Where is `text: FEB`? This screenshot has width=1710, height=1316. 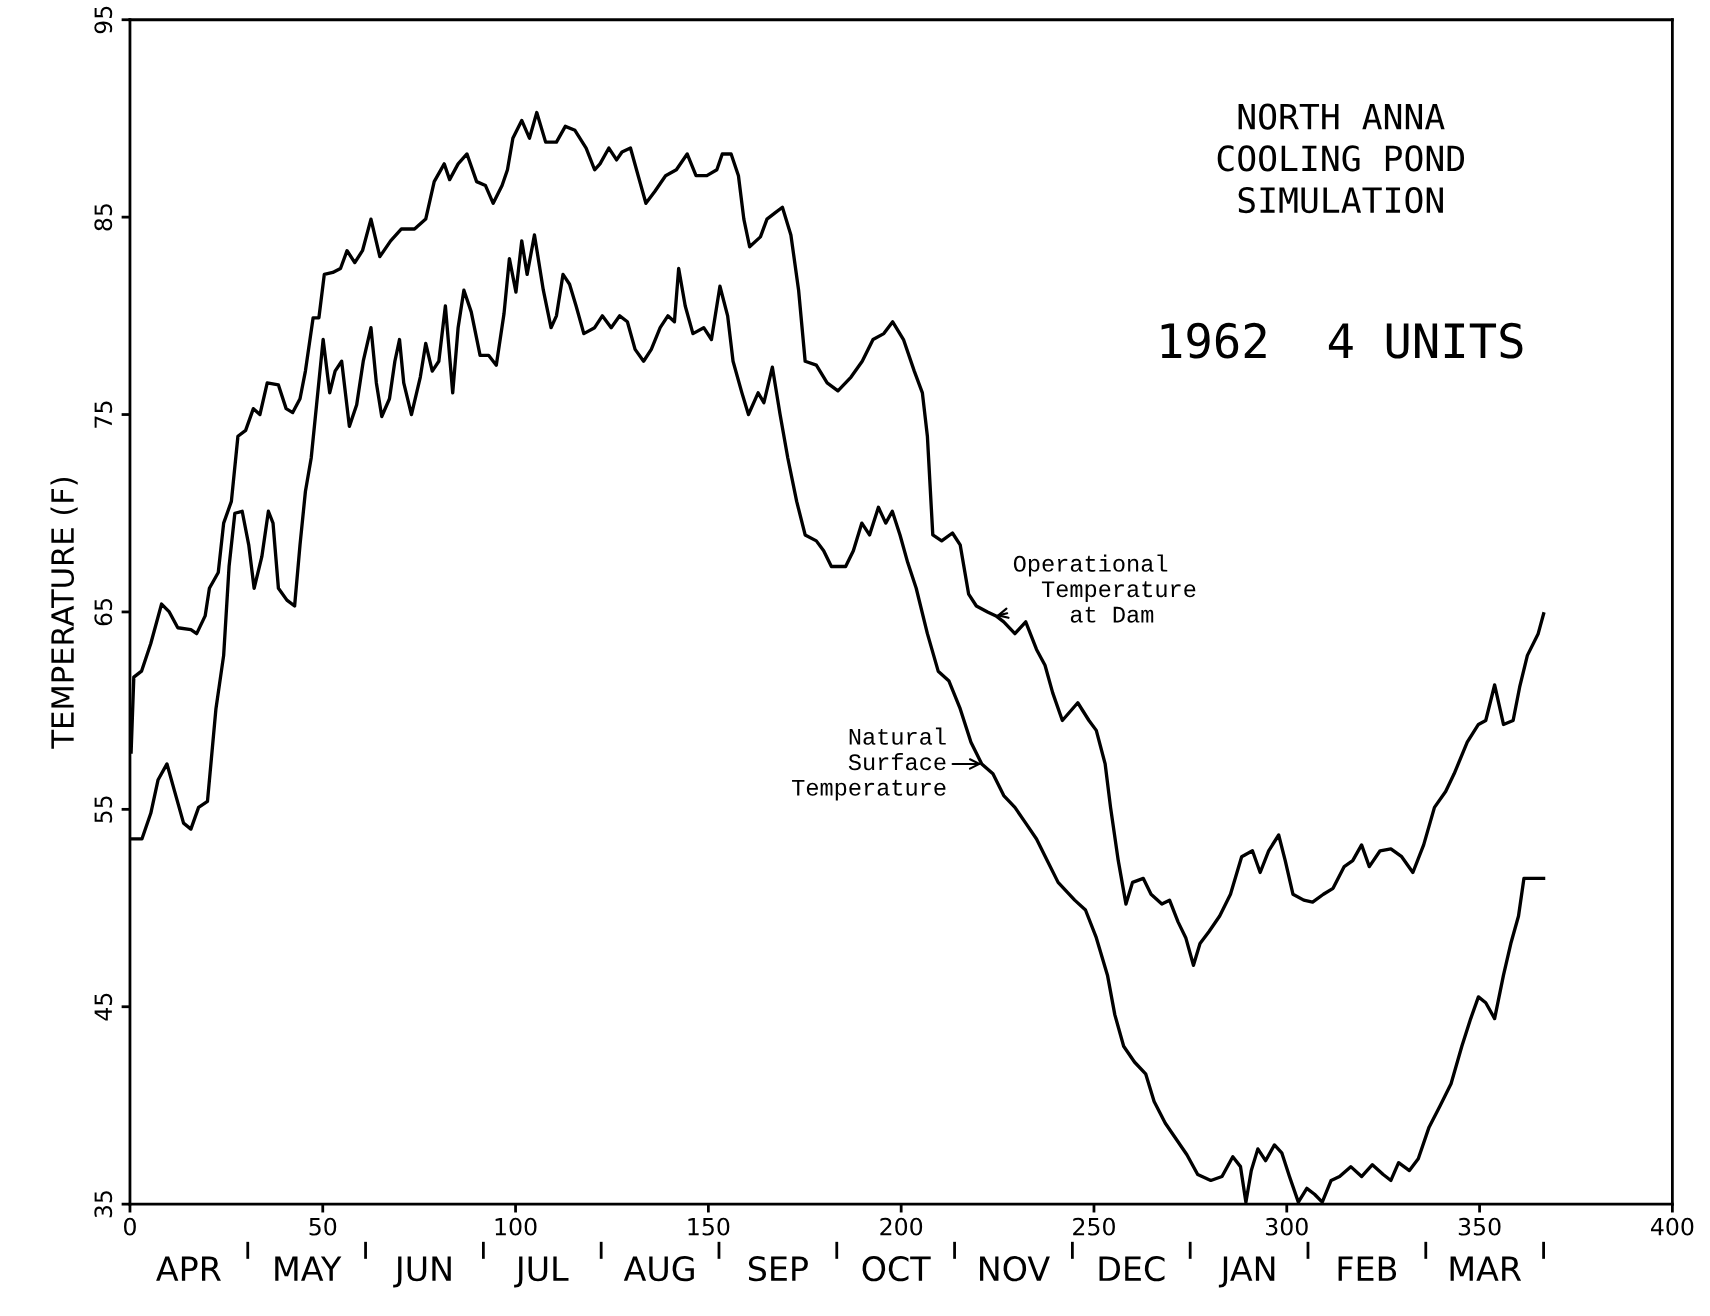
text: FEB is located at coordinates (1367, 1268).